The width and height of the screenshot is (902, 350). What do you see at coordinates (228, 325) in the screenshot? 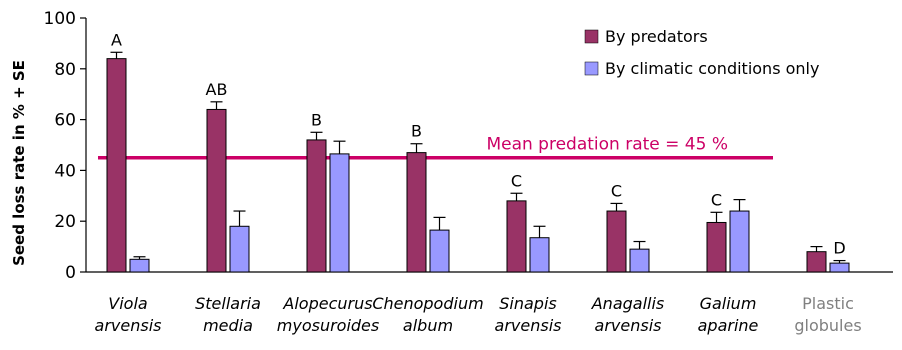
I see `category-label-line2: media` at bounding box center [228, 325].